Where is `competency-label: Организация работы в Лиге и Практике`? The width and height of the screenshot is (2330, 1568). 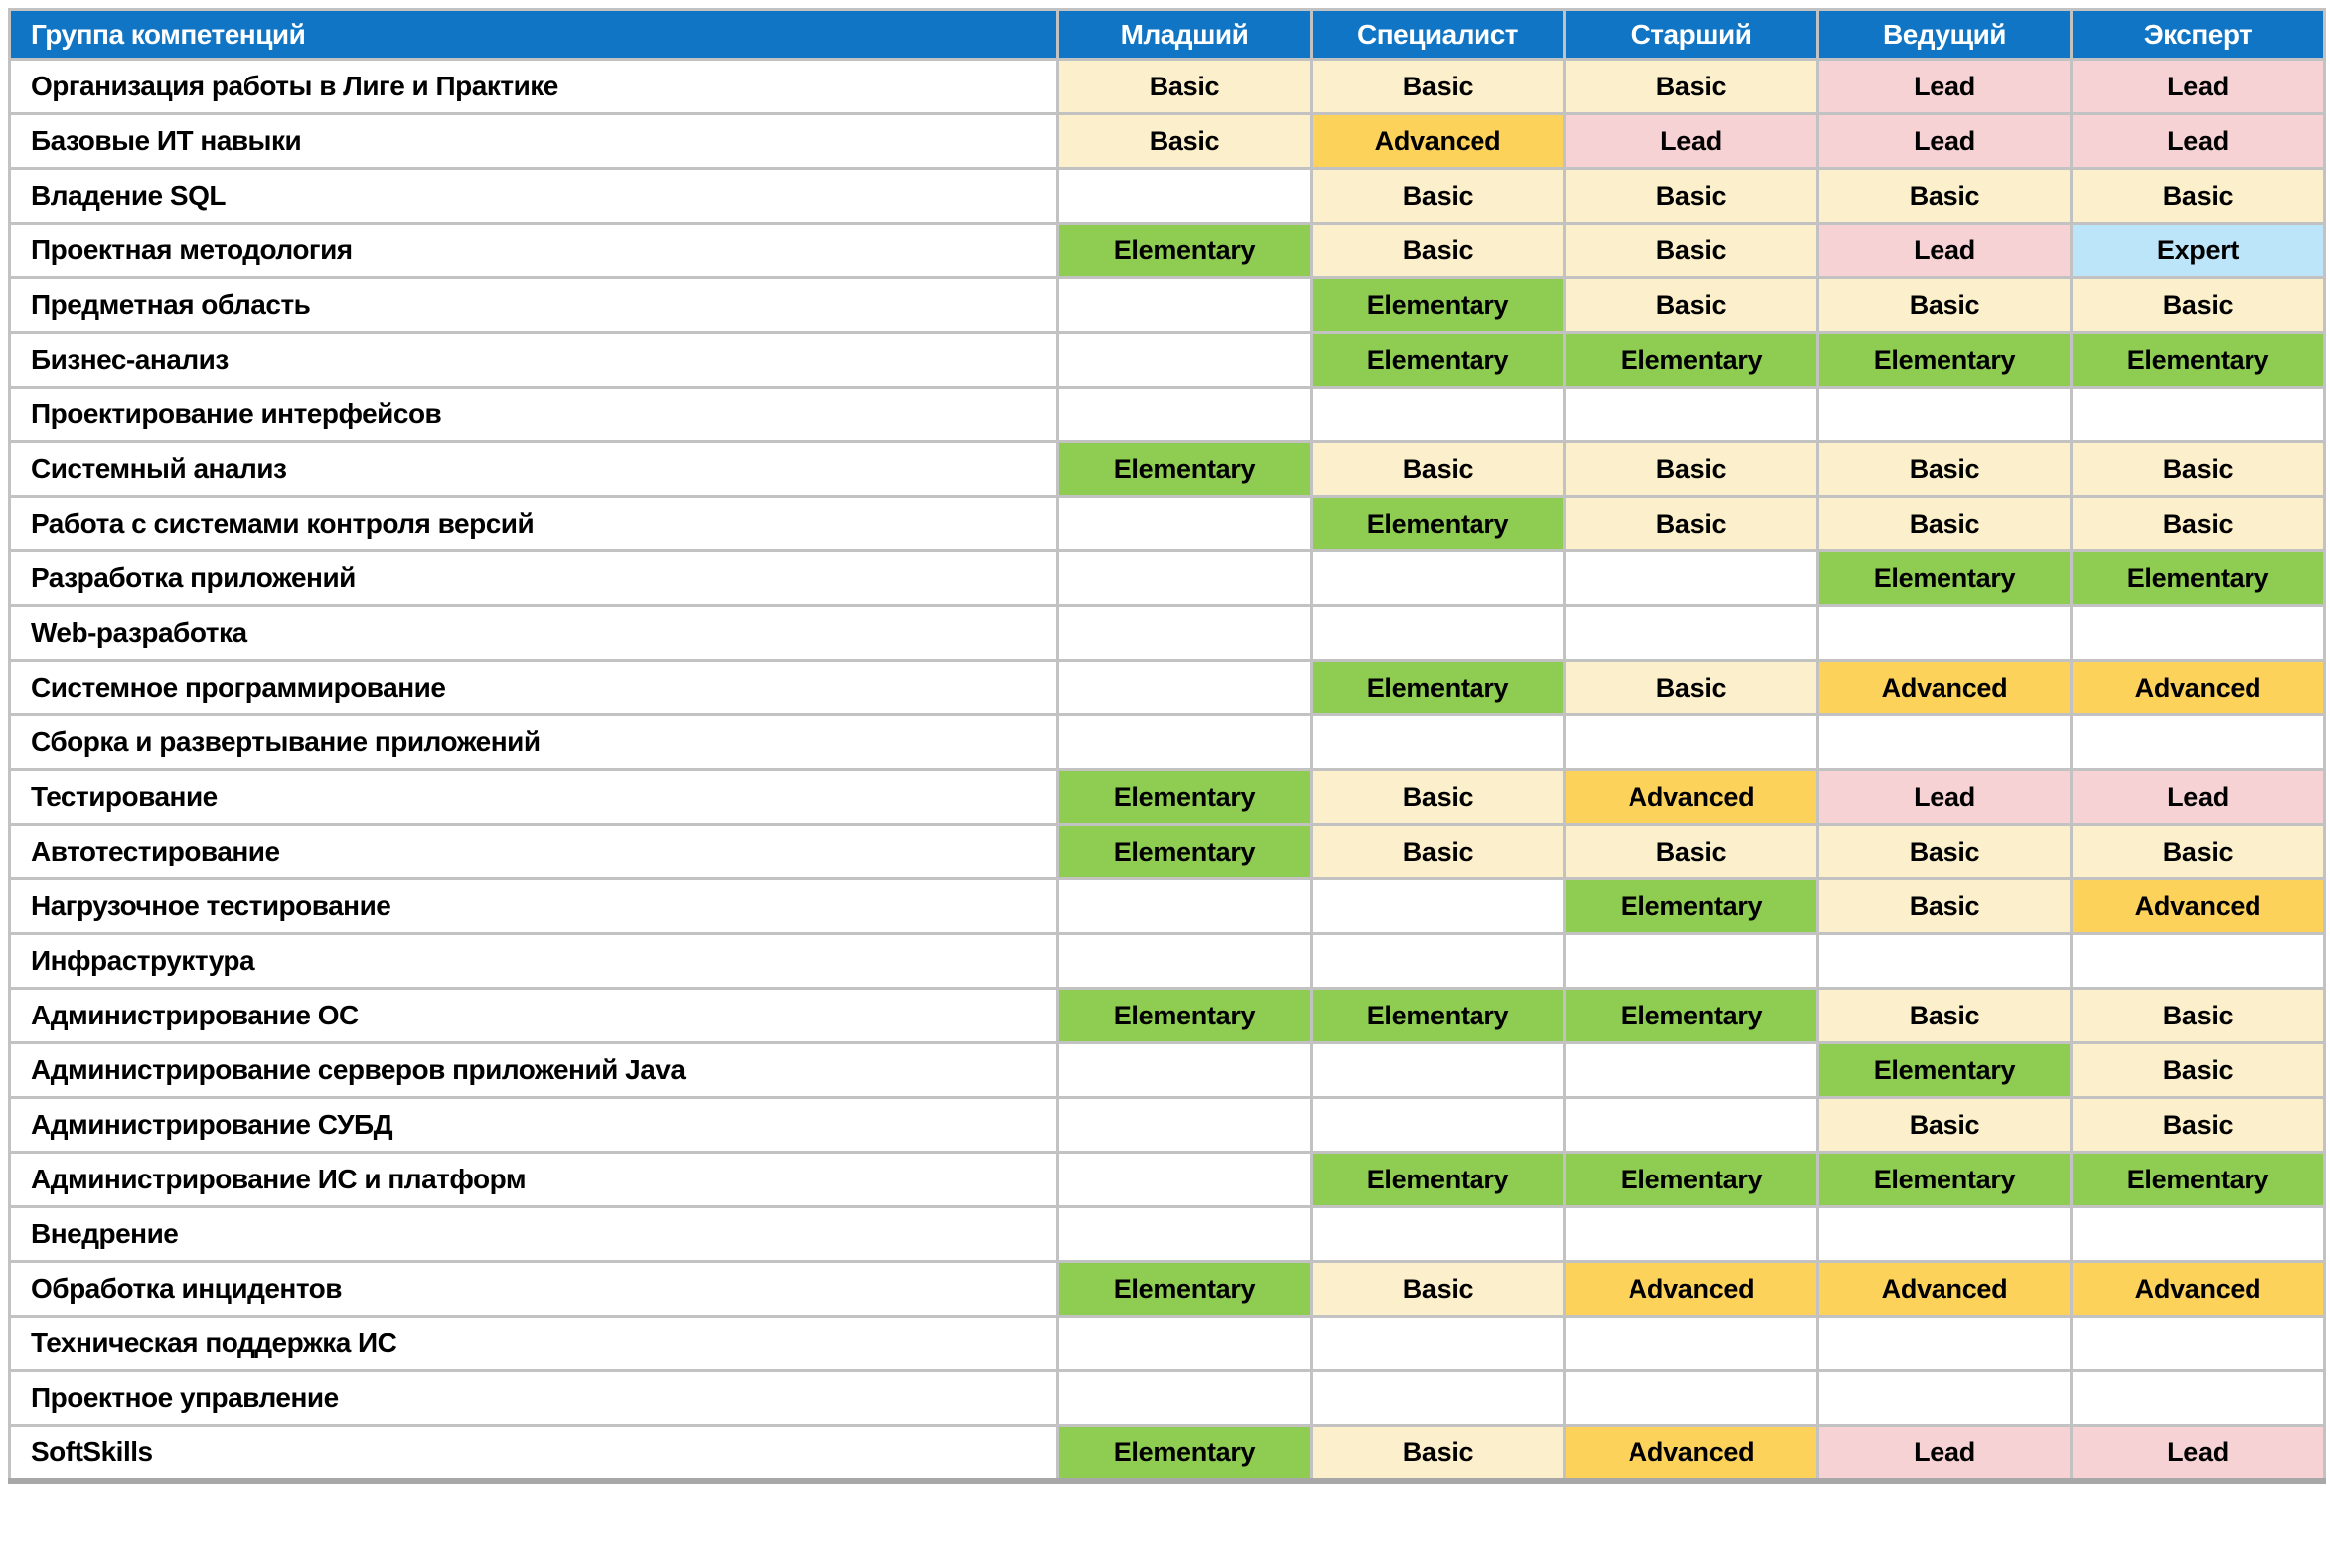 competency-label: Организация работы в Лиге и Практике is located at coordinates (533, 87).